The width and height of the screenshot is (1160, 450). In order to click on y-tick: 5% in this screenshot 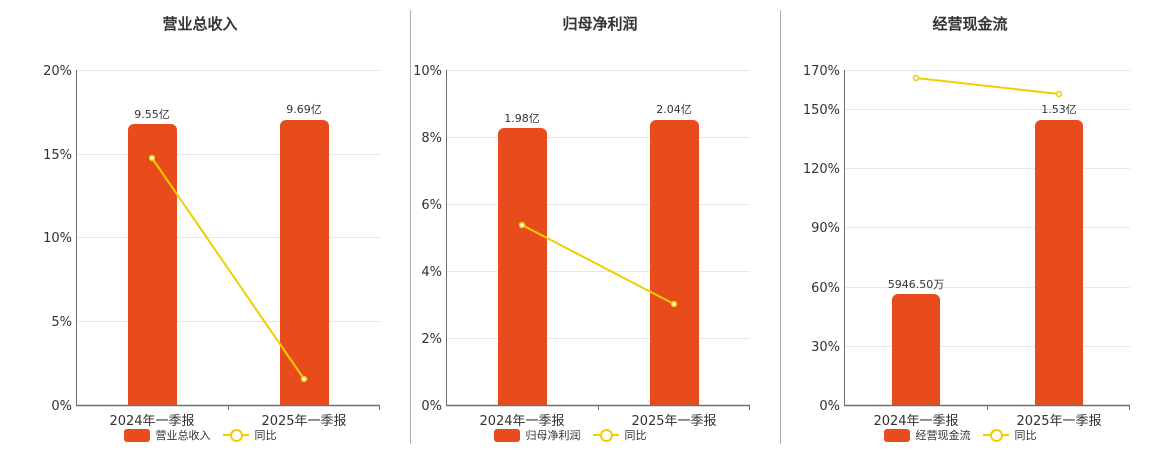, I will do `click(61, 322)`.